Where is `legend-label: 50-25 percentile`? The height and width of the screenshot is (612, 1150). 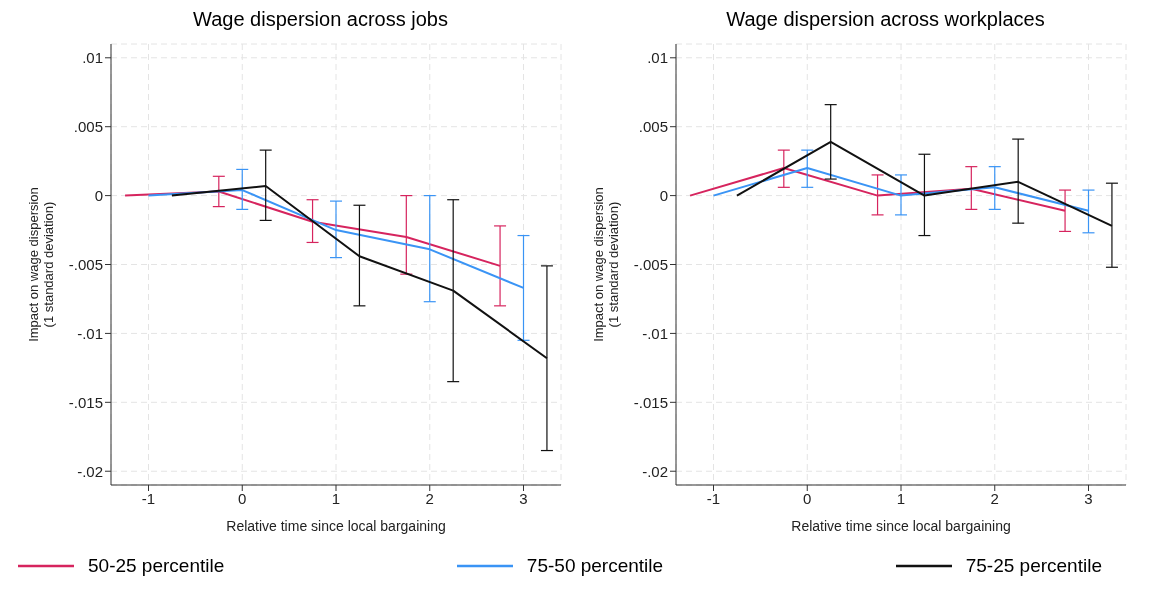
legend-label: 50-25 percentile is located at coordinates (156, 566).